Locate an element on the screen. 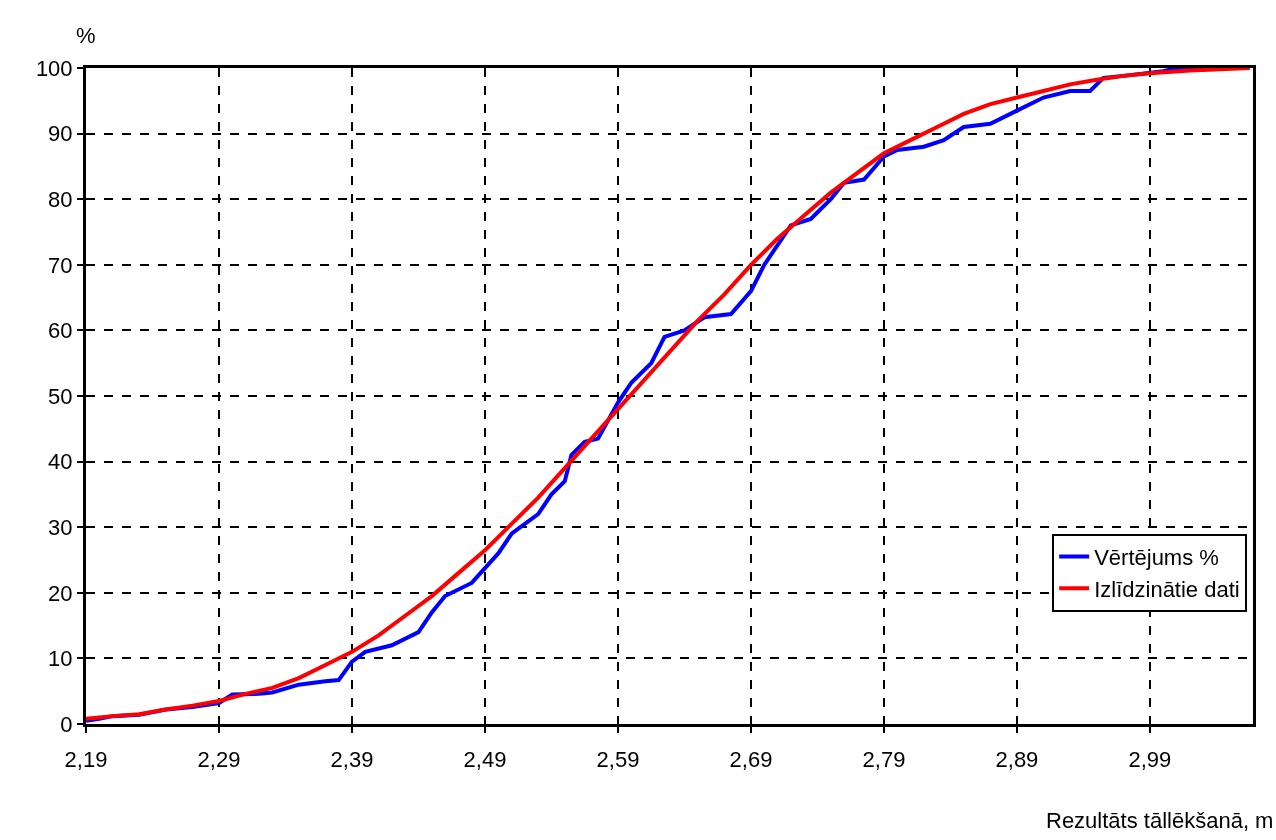 The width and height of the screenshot is (1276, 840). y-tick-label: 50 is located at coordinates (60, 396).